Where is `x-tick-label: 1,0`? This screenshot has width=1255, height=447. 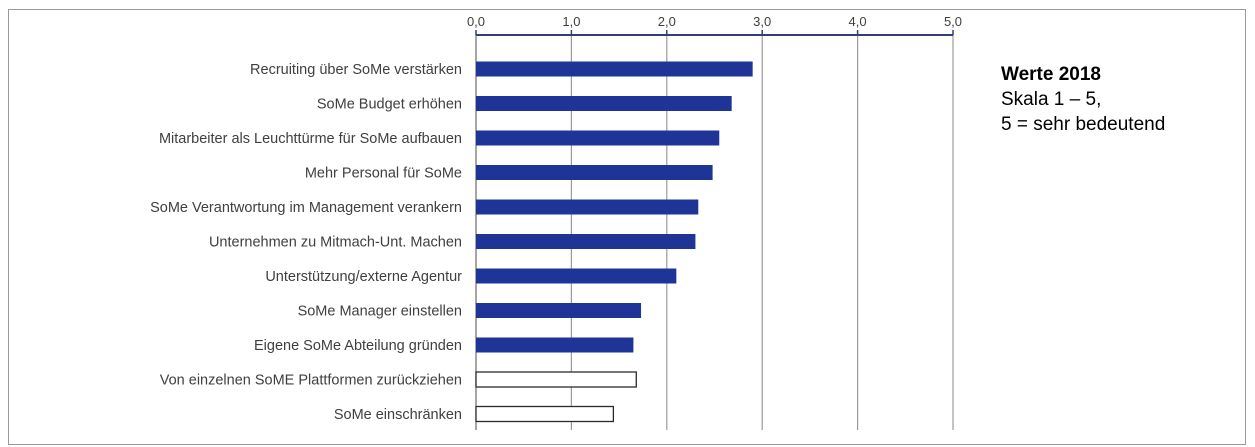
x-tick-label: 1,0 is located at coordinates (571, 21).